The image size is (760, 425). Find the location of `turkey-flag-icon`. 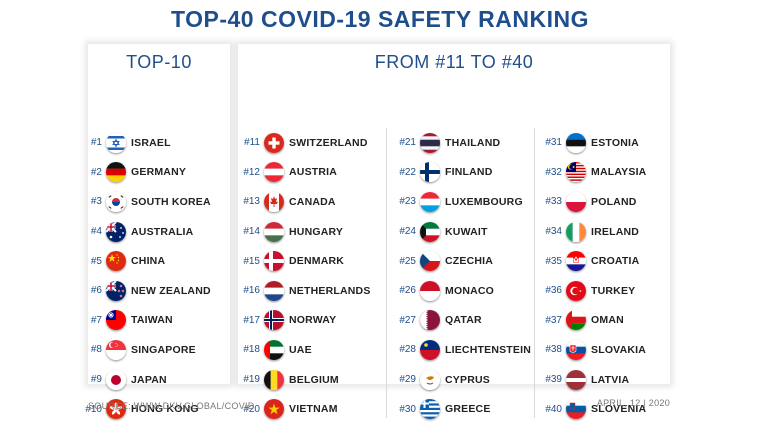

turkey-flag-icon is located at coordinates (576, 290).